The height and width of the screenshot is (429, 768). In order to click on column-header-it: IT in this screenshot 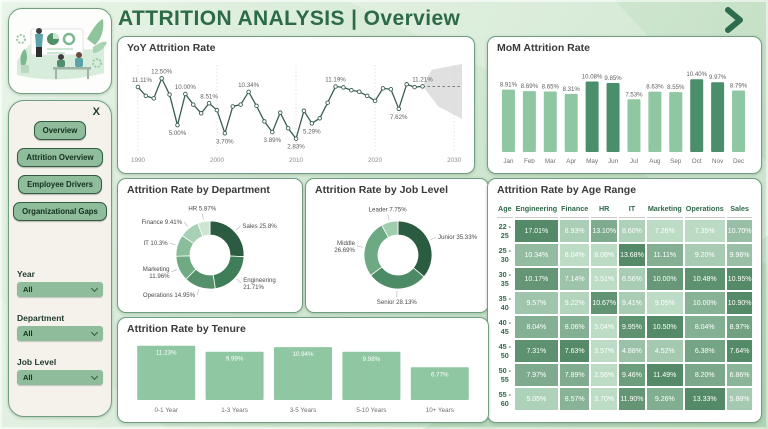, I will do `click(632, 210)`.